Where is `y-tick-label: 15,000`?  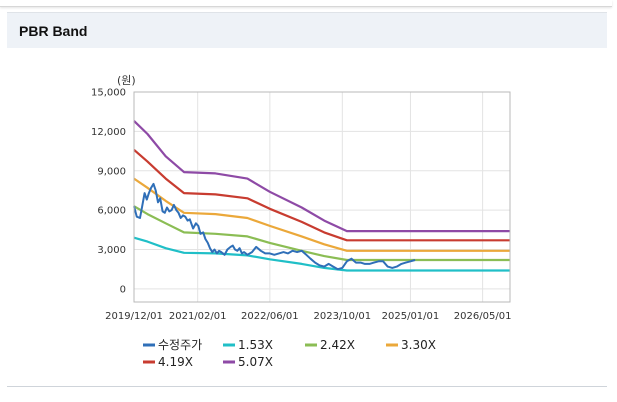
y-tick-label: 15,000 is located at coordinates (108, 93).